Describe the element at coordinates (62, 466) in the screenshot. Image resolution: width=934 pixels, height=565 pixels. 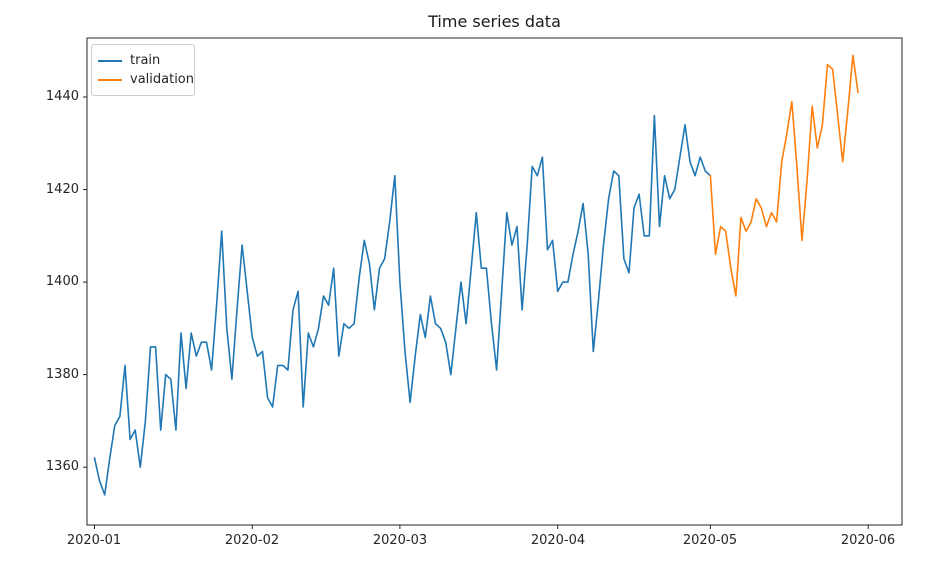
I see `y-tick-label: 1360` at that location.